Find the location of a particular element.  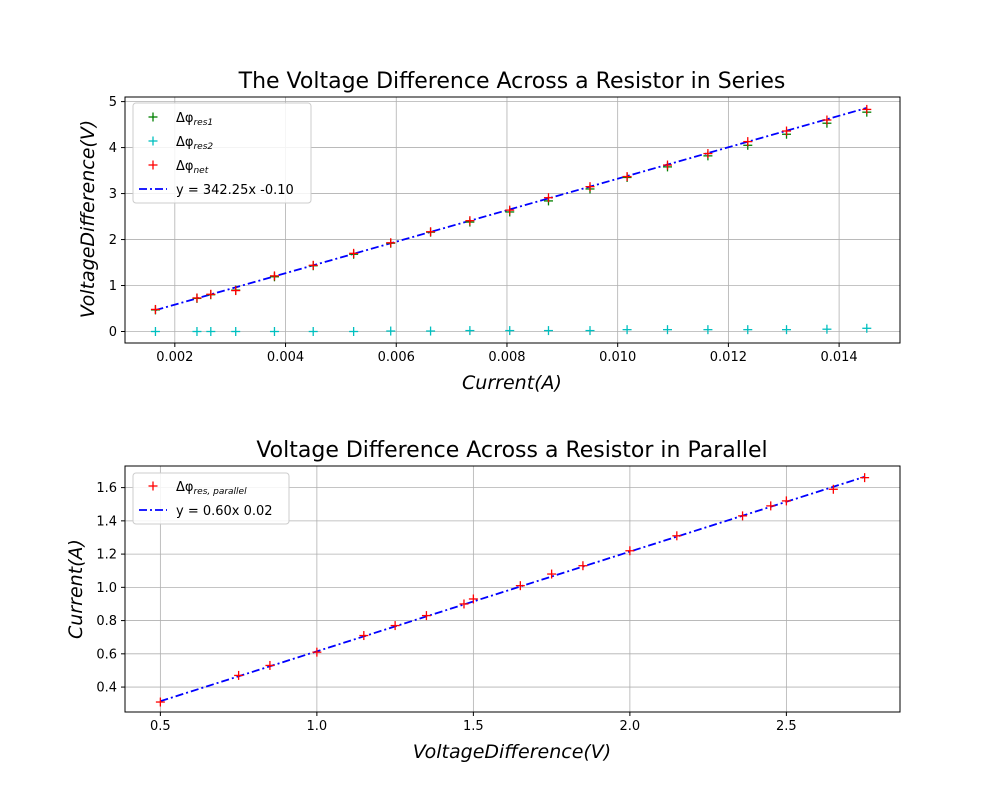

legend: Δφres, parallel y = 0.60x 0.02 is located at coordinates (211, 498).